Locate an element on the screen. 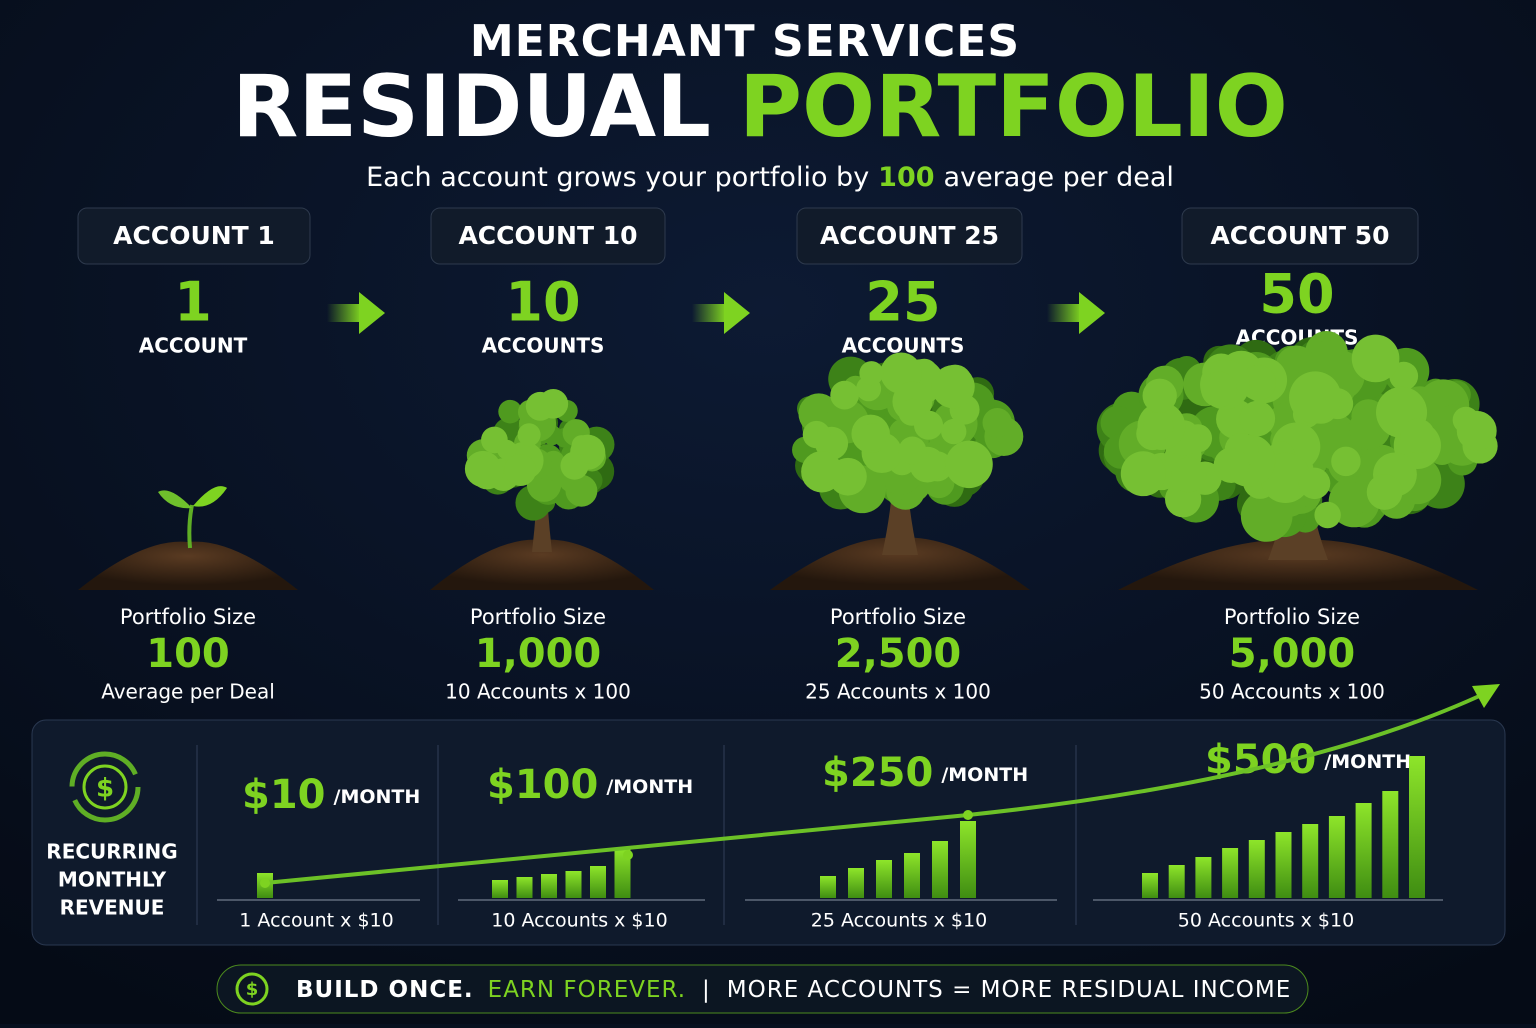  size-value: 2,500 is located at coordinates (898, 654).